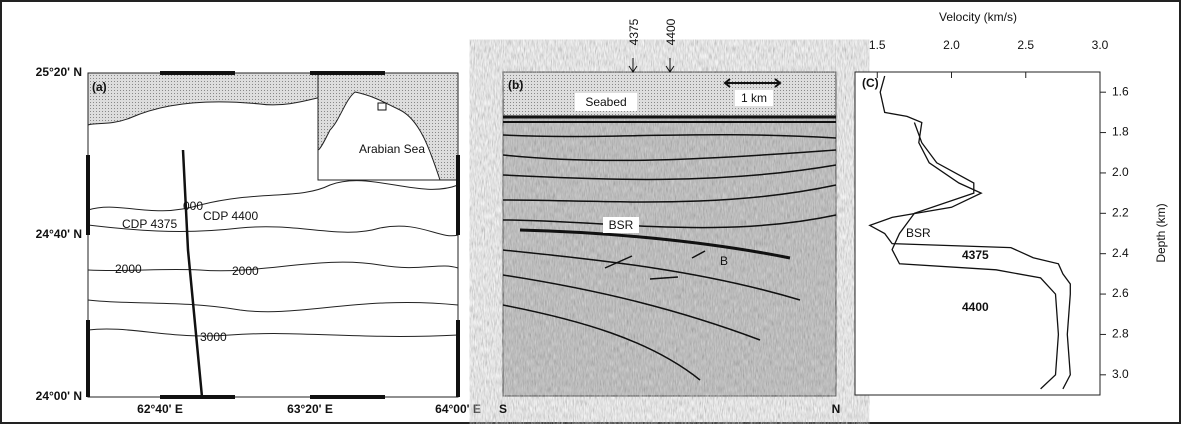 This screenshot has height=424, width=1181. I want to click on y-tick-label: 1.6, so click(1120, 91).